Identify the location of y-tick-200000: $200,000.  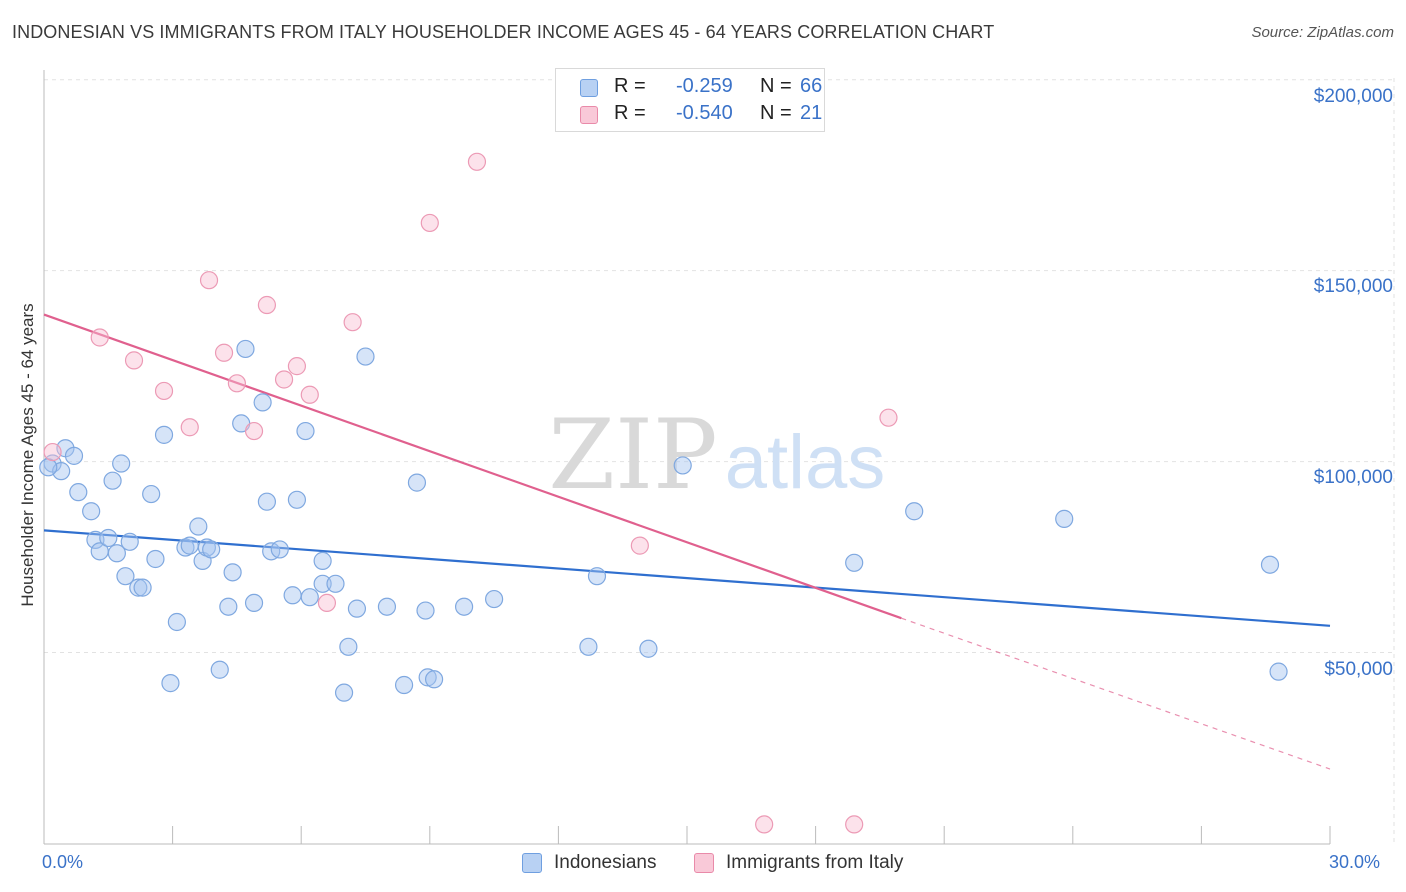
(1353, 96).